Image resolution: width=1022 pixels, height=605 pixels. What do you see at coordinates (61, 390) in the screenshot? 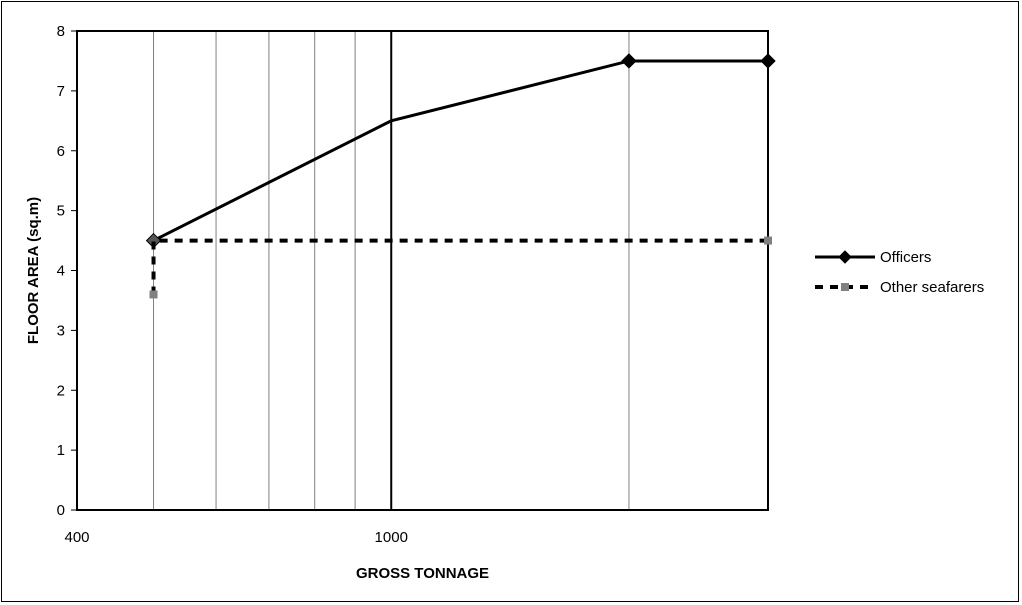
I see `y-tick-label: 2` at bounding box center [61, 390].